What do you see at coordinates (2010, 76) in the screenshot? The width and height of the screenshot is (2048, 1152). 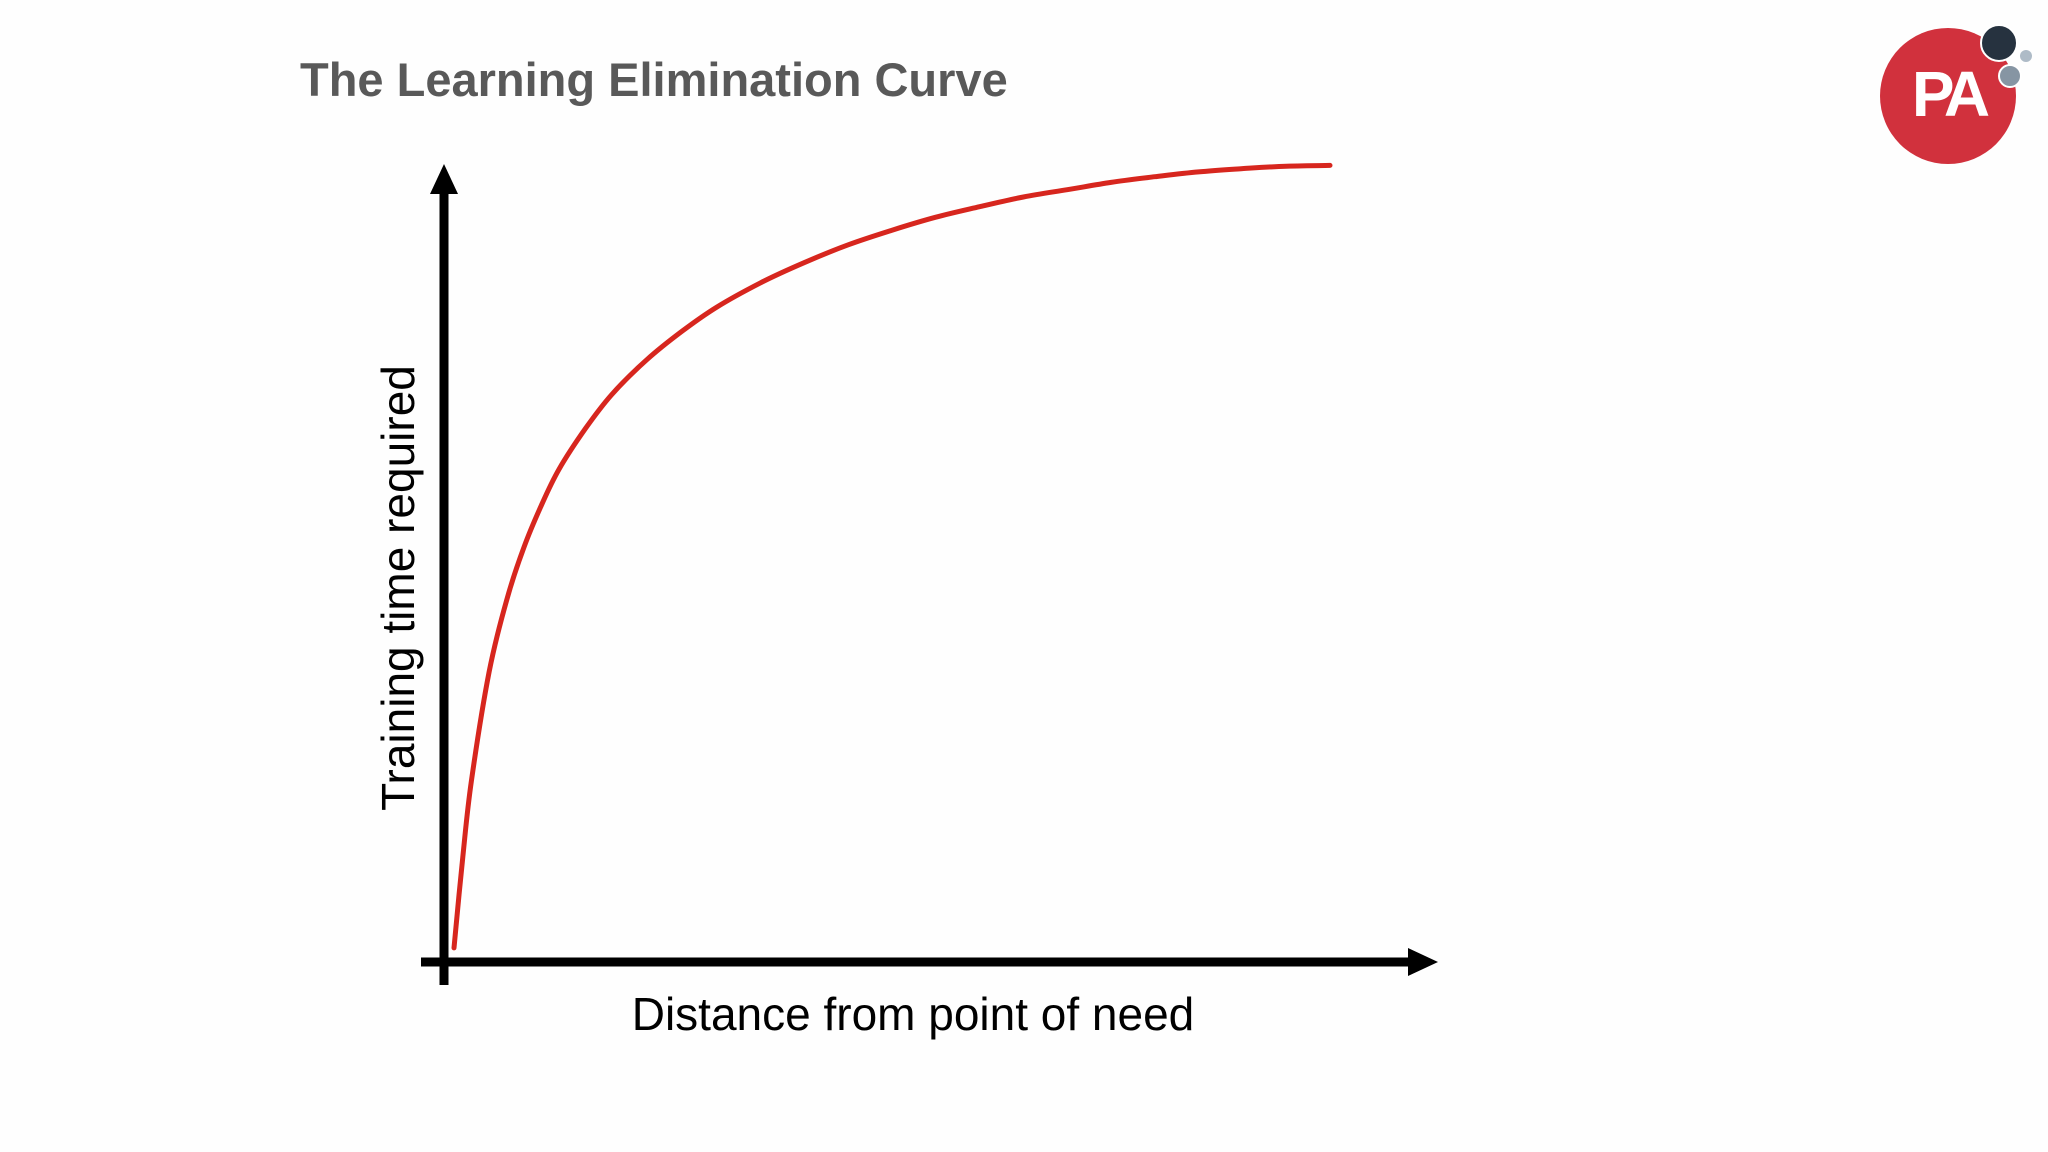 I see `logo-dot-medium` at bounding box center [2010, 76].